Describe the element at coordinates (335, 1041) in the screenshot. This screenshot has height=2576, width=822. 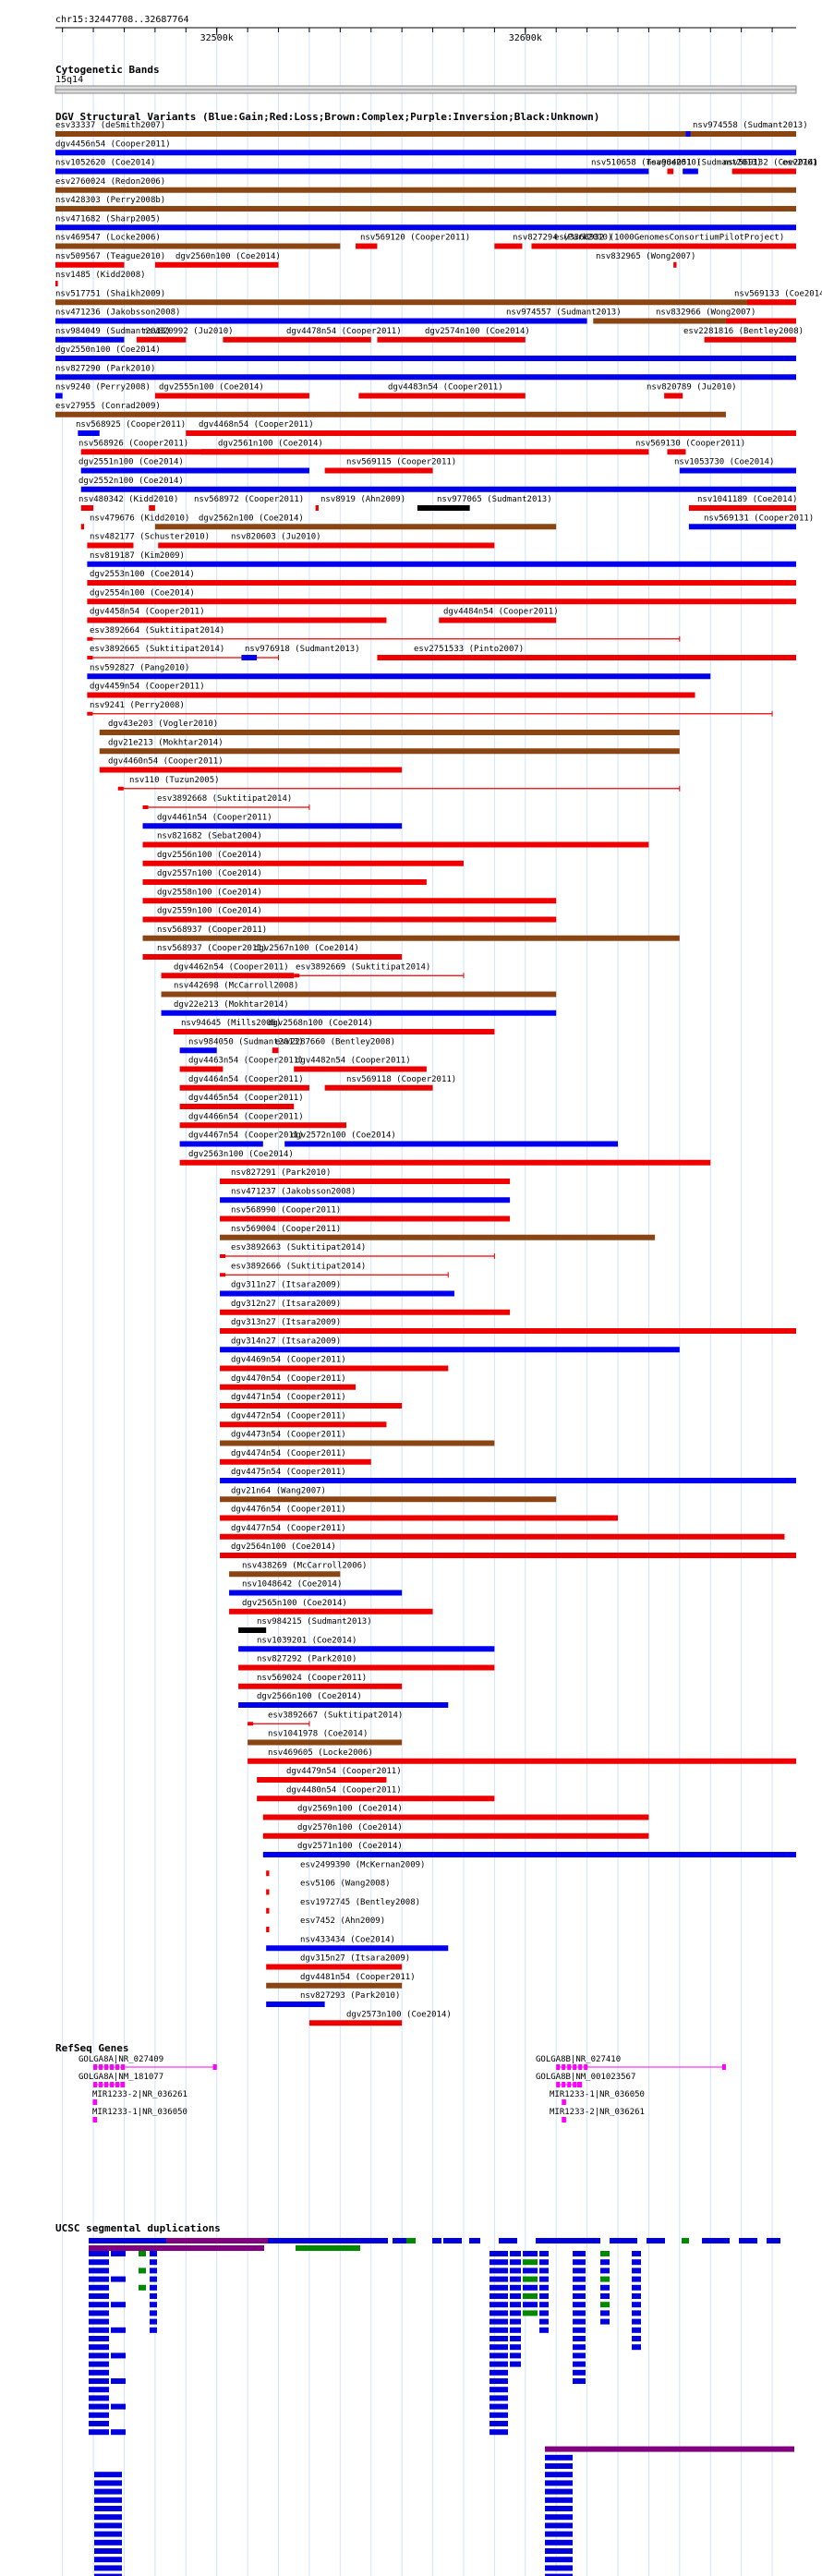
I see `variant-label: esv2287660 (Bentley2008)` at that location.